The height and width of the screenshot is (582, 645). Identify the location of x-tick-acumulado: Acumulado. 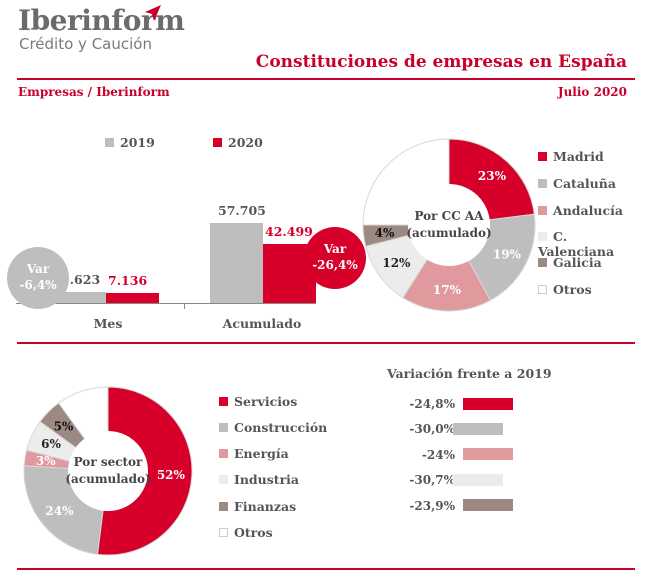
(262, 323).